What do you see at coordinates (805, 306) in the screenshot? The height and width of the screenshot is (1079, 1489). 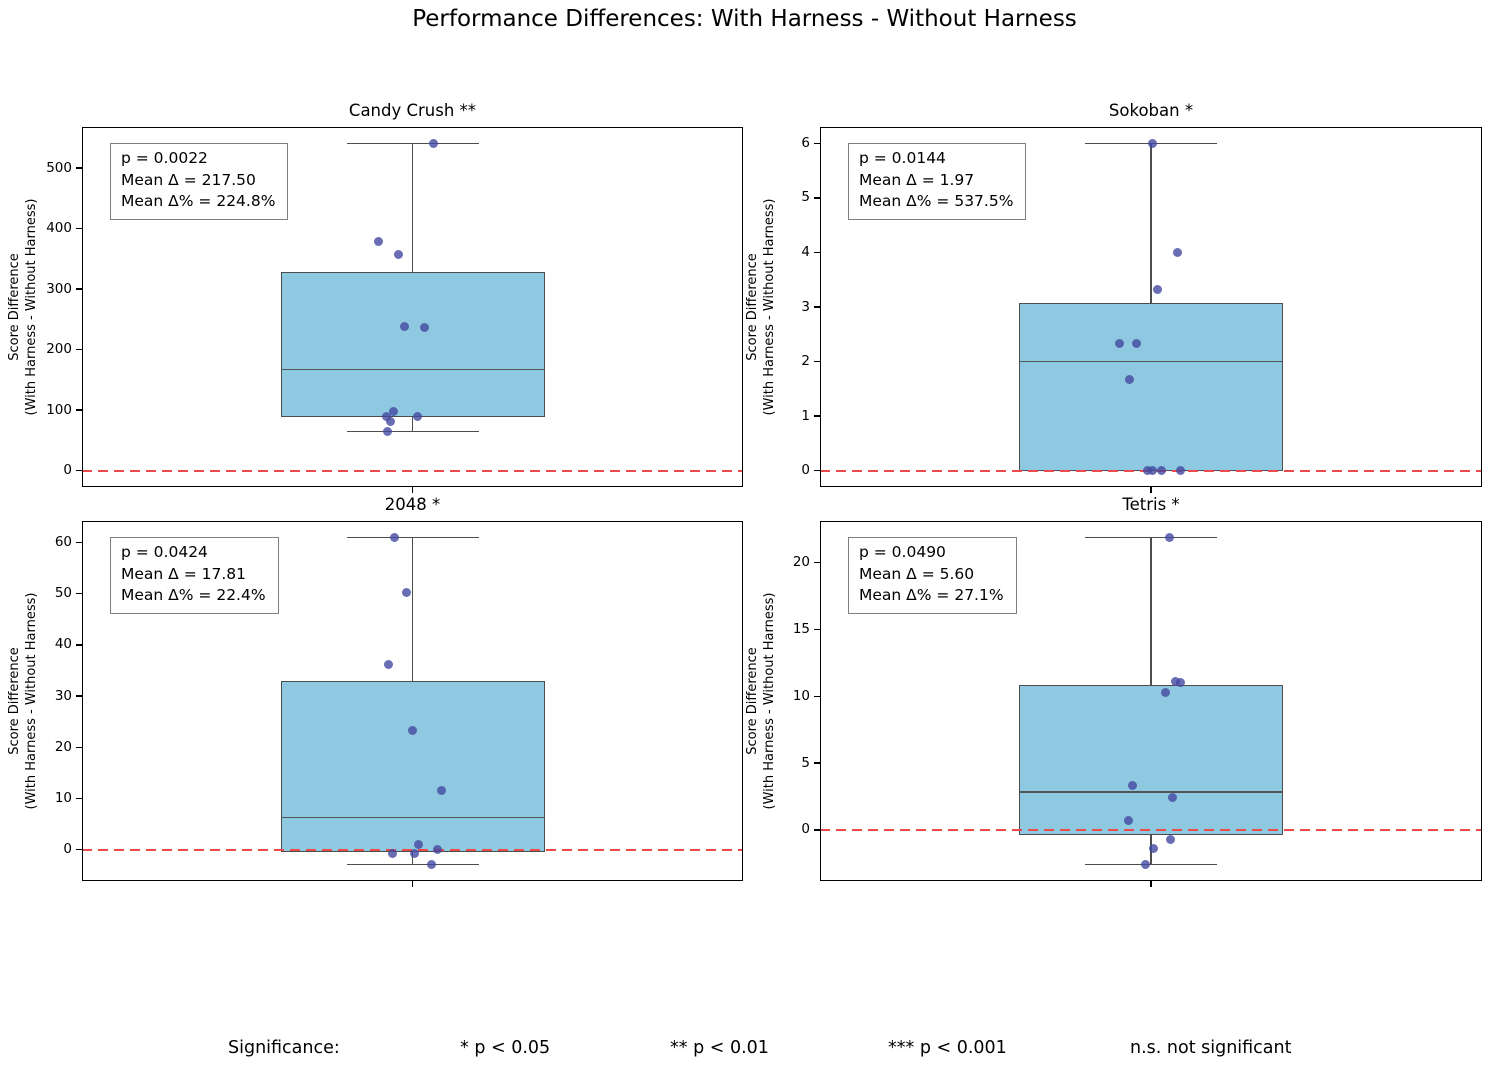 I see `y-tick-label: 3` at bounding box center [805, 306].